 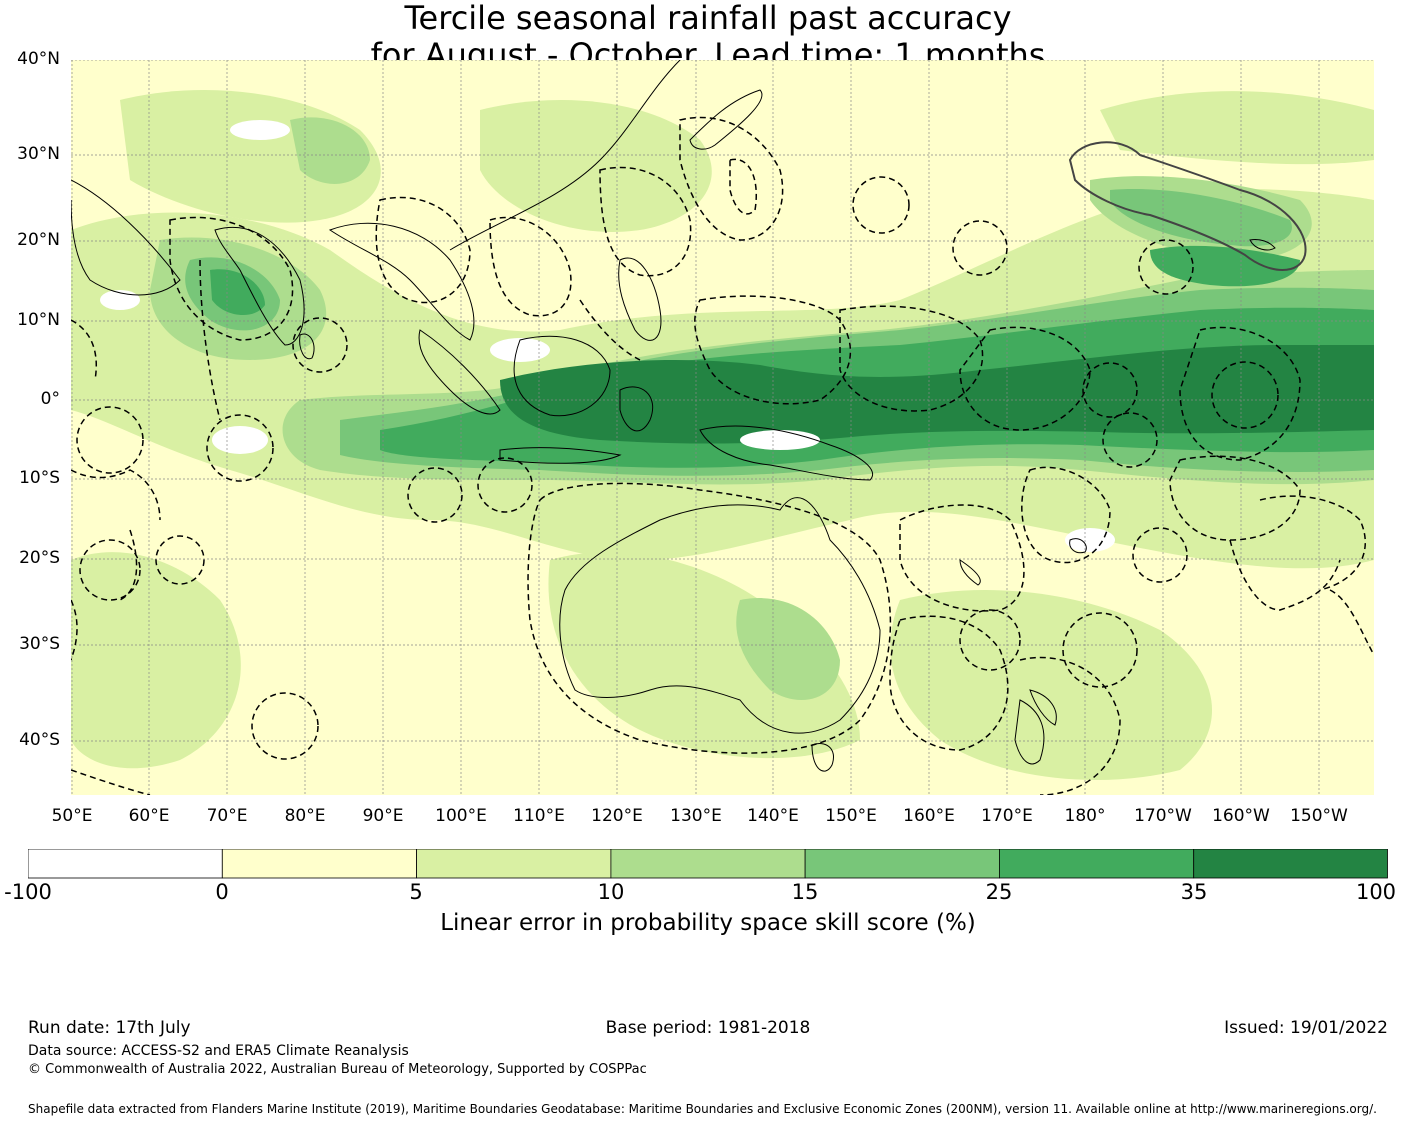 What do you see at coordinates (1194, 892) in the screenshot?
I see `colorbar-tick: 35` at bounding box center [1194, 892].